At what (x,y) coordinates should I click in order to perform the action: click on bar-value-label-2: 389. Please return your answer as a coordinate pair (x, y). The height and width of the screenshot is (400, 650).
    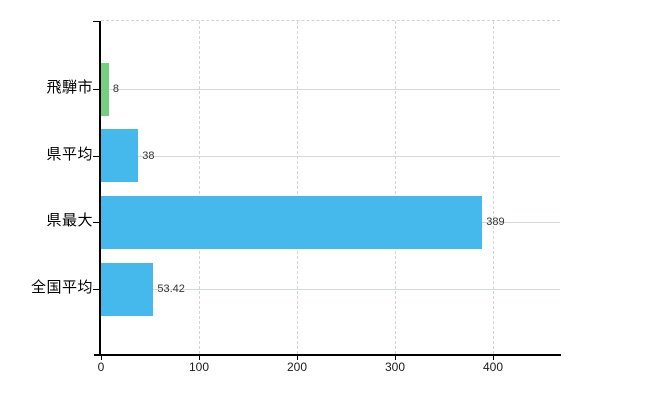
    Looking at the image, I should click on (495, 222).